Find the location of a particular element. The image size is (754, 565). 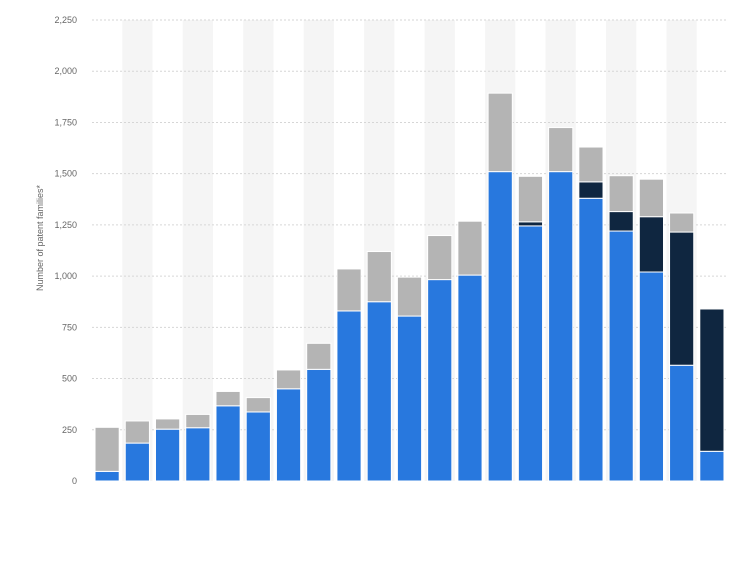

y-tick-label: 2,250 is located at coordinates (65, 20).